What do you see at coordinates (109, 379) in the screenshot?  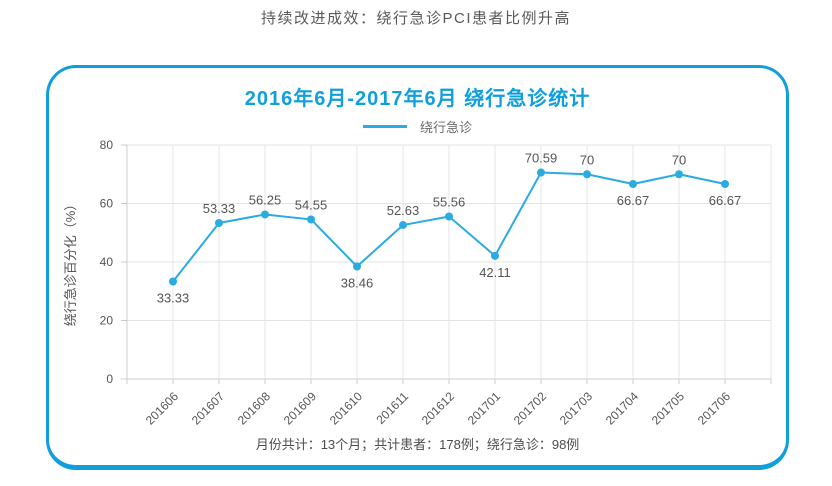 I see `y-tick-label: 0` at bounding box center [109, 379].